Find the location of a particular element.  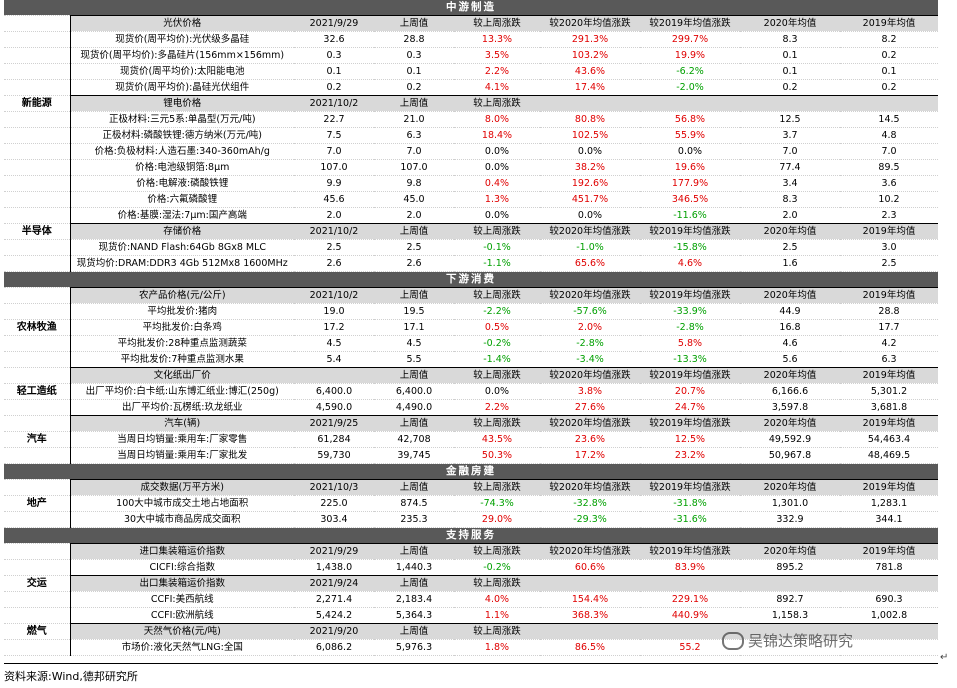

table-cell: 0.3 is located at coordinates (334, 55).